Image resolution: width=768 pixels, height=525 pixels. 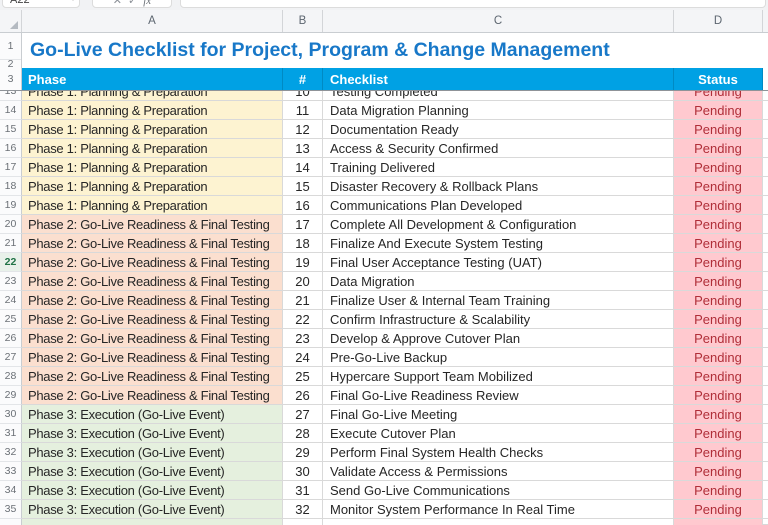 What do you see at coordinates (473, 4) in the screenshot?
I see `formula-bar-input` at bounding box center [473, 4].